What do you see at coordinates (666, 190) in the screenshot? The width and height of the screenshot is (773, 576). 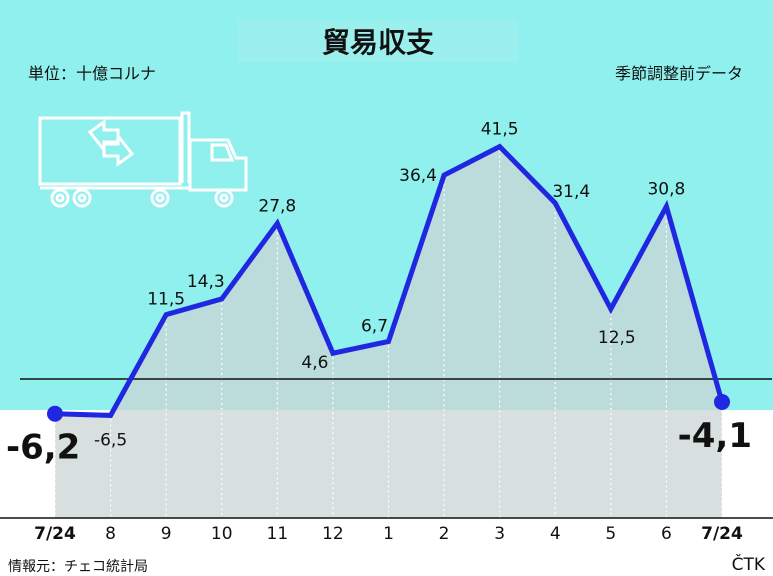 I see `data-label: 30,8` at bounding box center [666, 190].